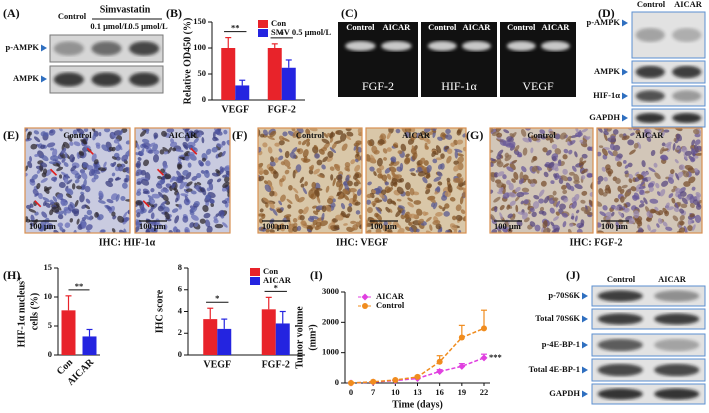  Describe the element at coordinates (282, 34) in the screenshot. I see `significance: *` at that location.